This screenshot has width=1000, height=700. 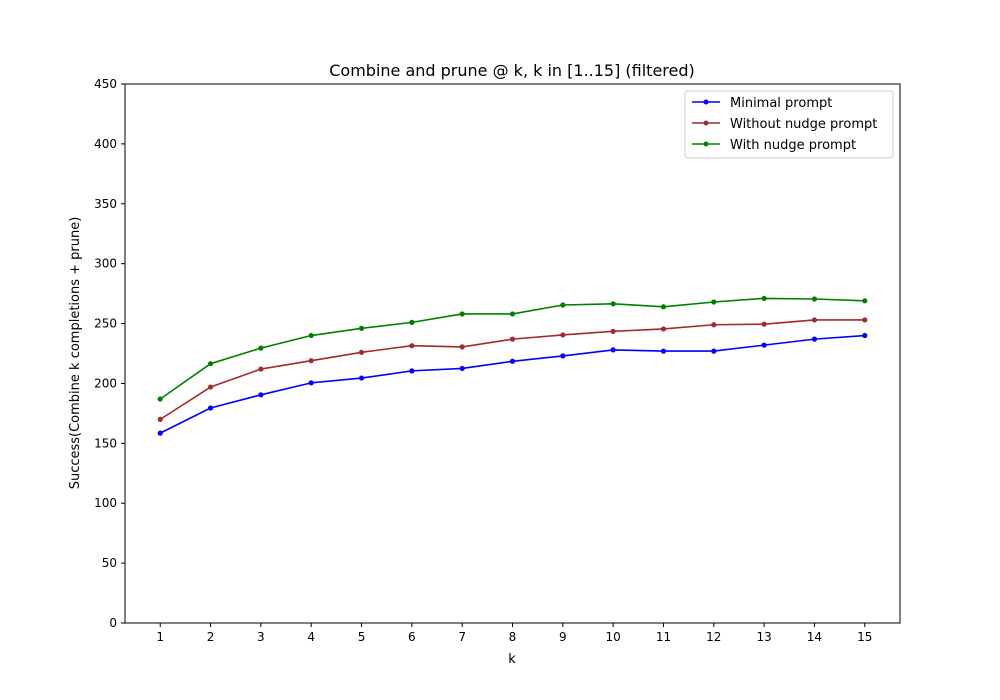 What do you see at coordinates (512, 659) in the screenshot?
I see `x-axis-label: k` at bounding box center [512, 659].